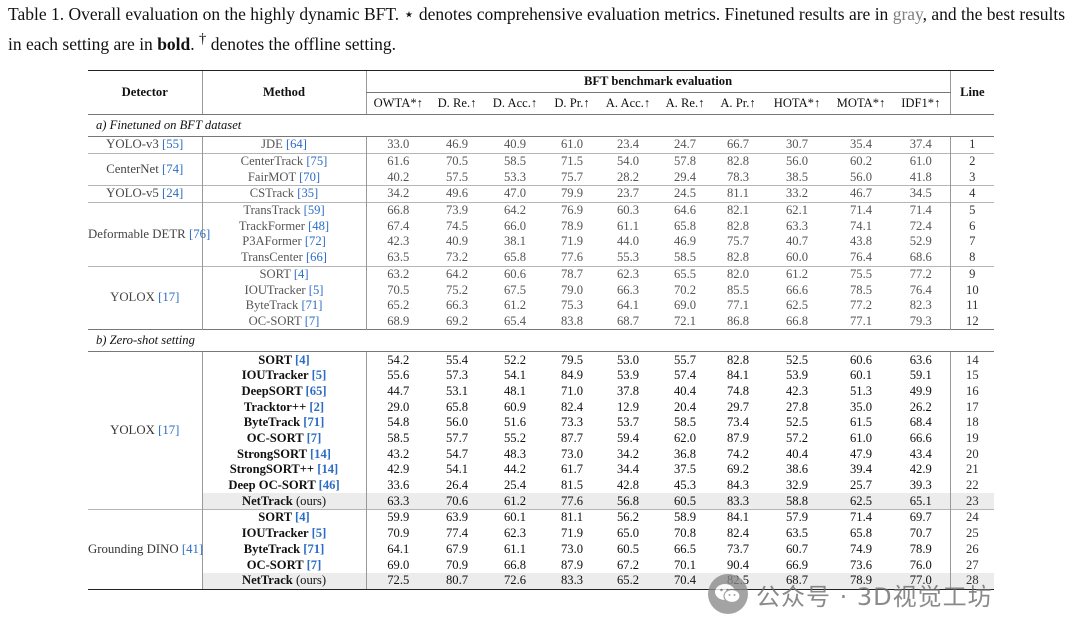 The width and height of the screenshot is (1080, 637). I want to click on method-cell: NetTrack (ours), so click(283, 501).